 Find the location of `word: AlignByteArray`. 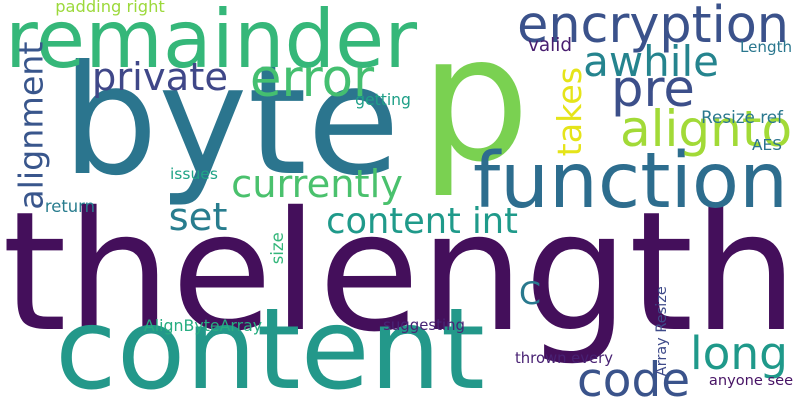

word: AlignByteArray is located at coordinates (203, 325).